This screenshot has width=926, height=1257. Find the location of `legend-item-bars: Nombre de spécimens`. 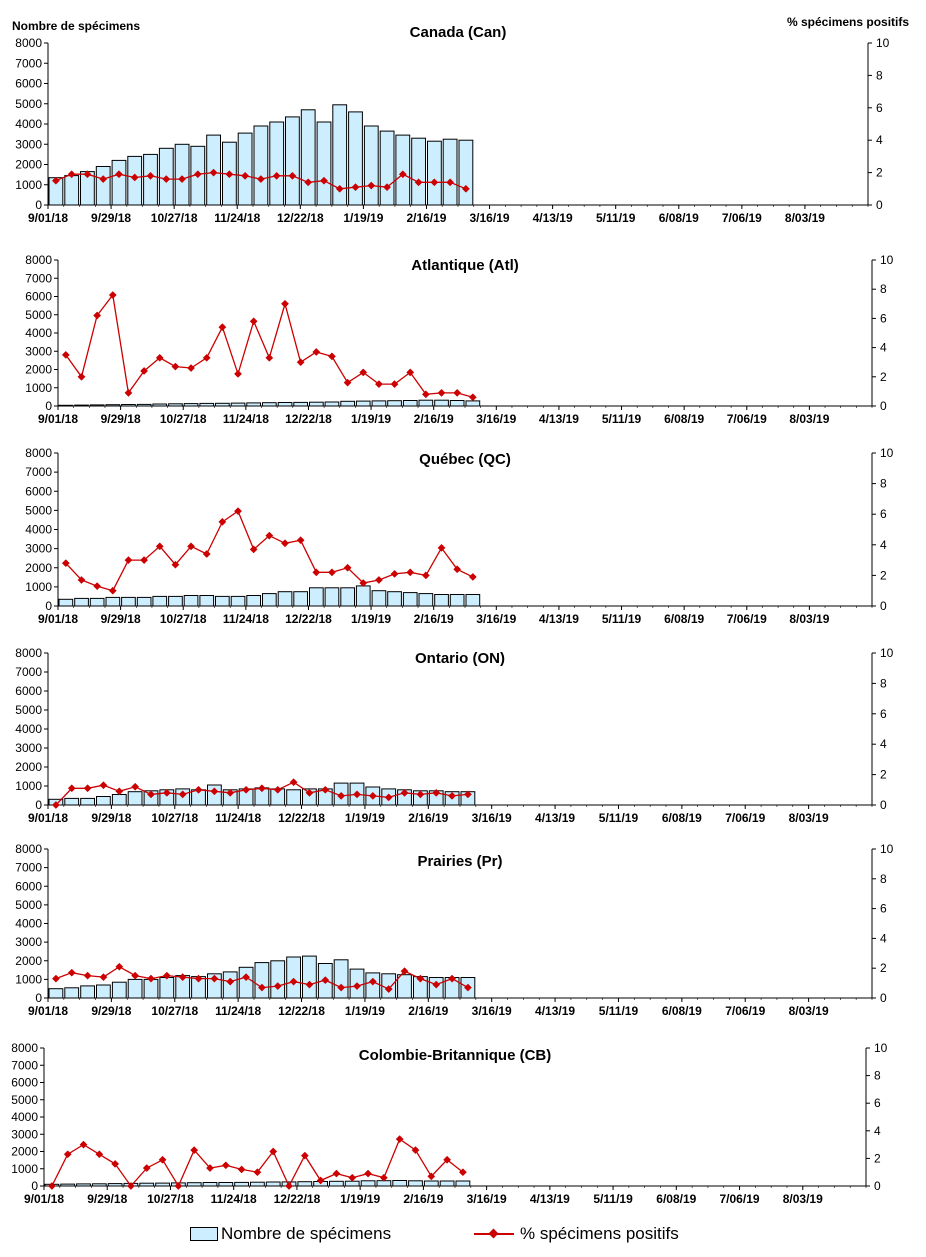

legend-item-bars: Nombre de spécimens is located at coordinates (290, 1234).